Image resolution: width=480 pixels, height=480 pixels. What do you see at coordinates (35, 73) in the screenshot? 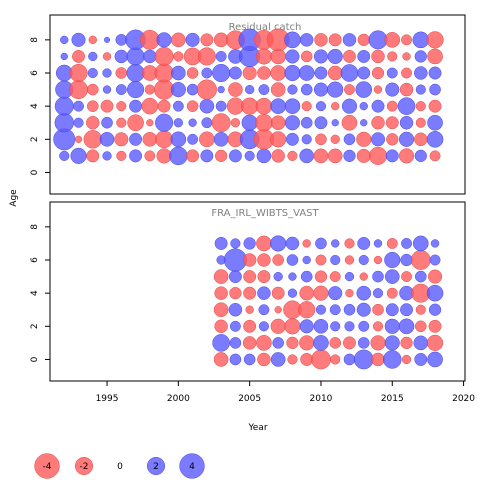
I see `y-tick-label: 6` at bounding box center [35, 73].